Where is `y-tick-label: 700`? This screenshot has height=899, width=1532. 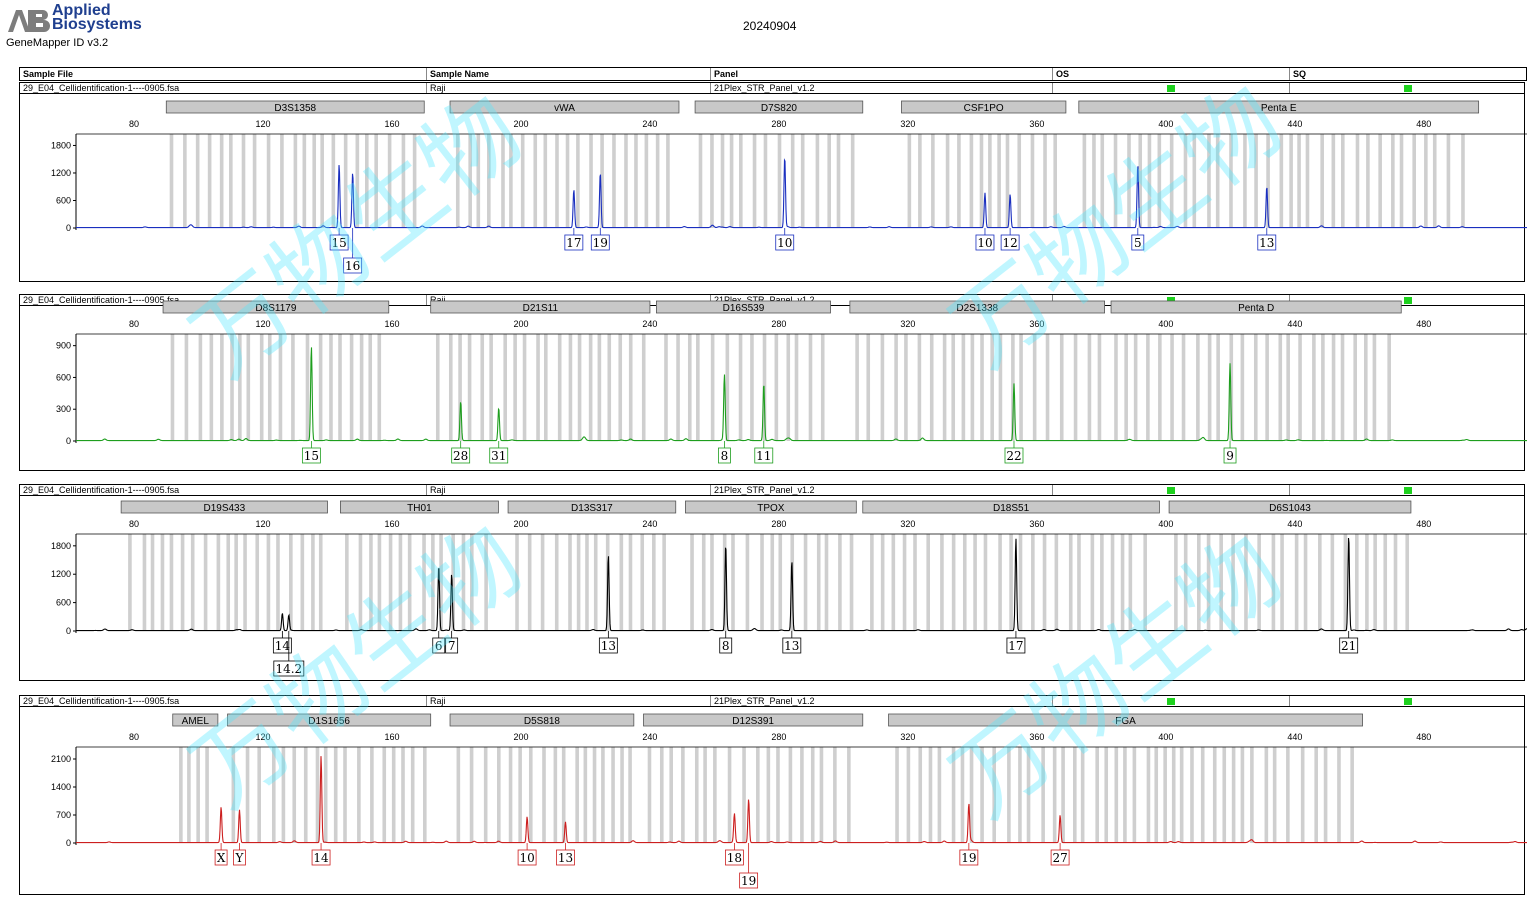 y-tick-label: 700 is located at coordinates (63, 815).